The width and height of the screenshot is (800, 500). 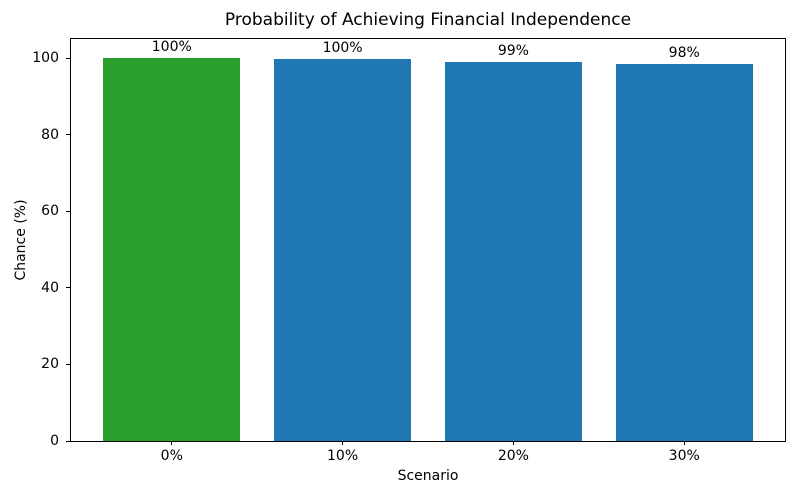 I want to click on bar-value-label: 99%, so click(x=513, y=50).